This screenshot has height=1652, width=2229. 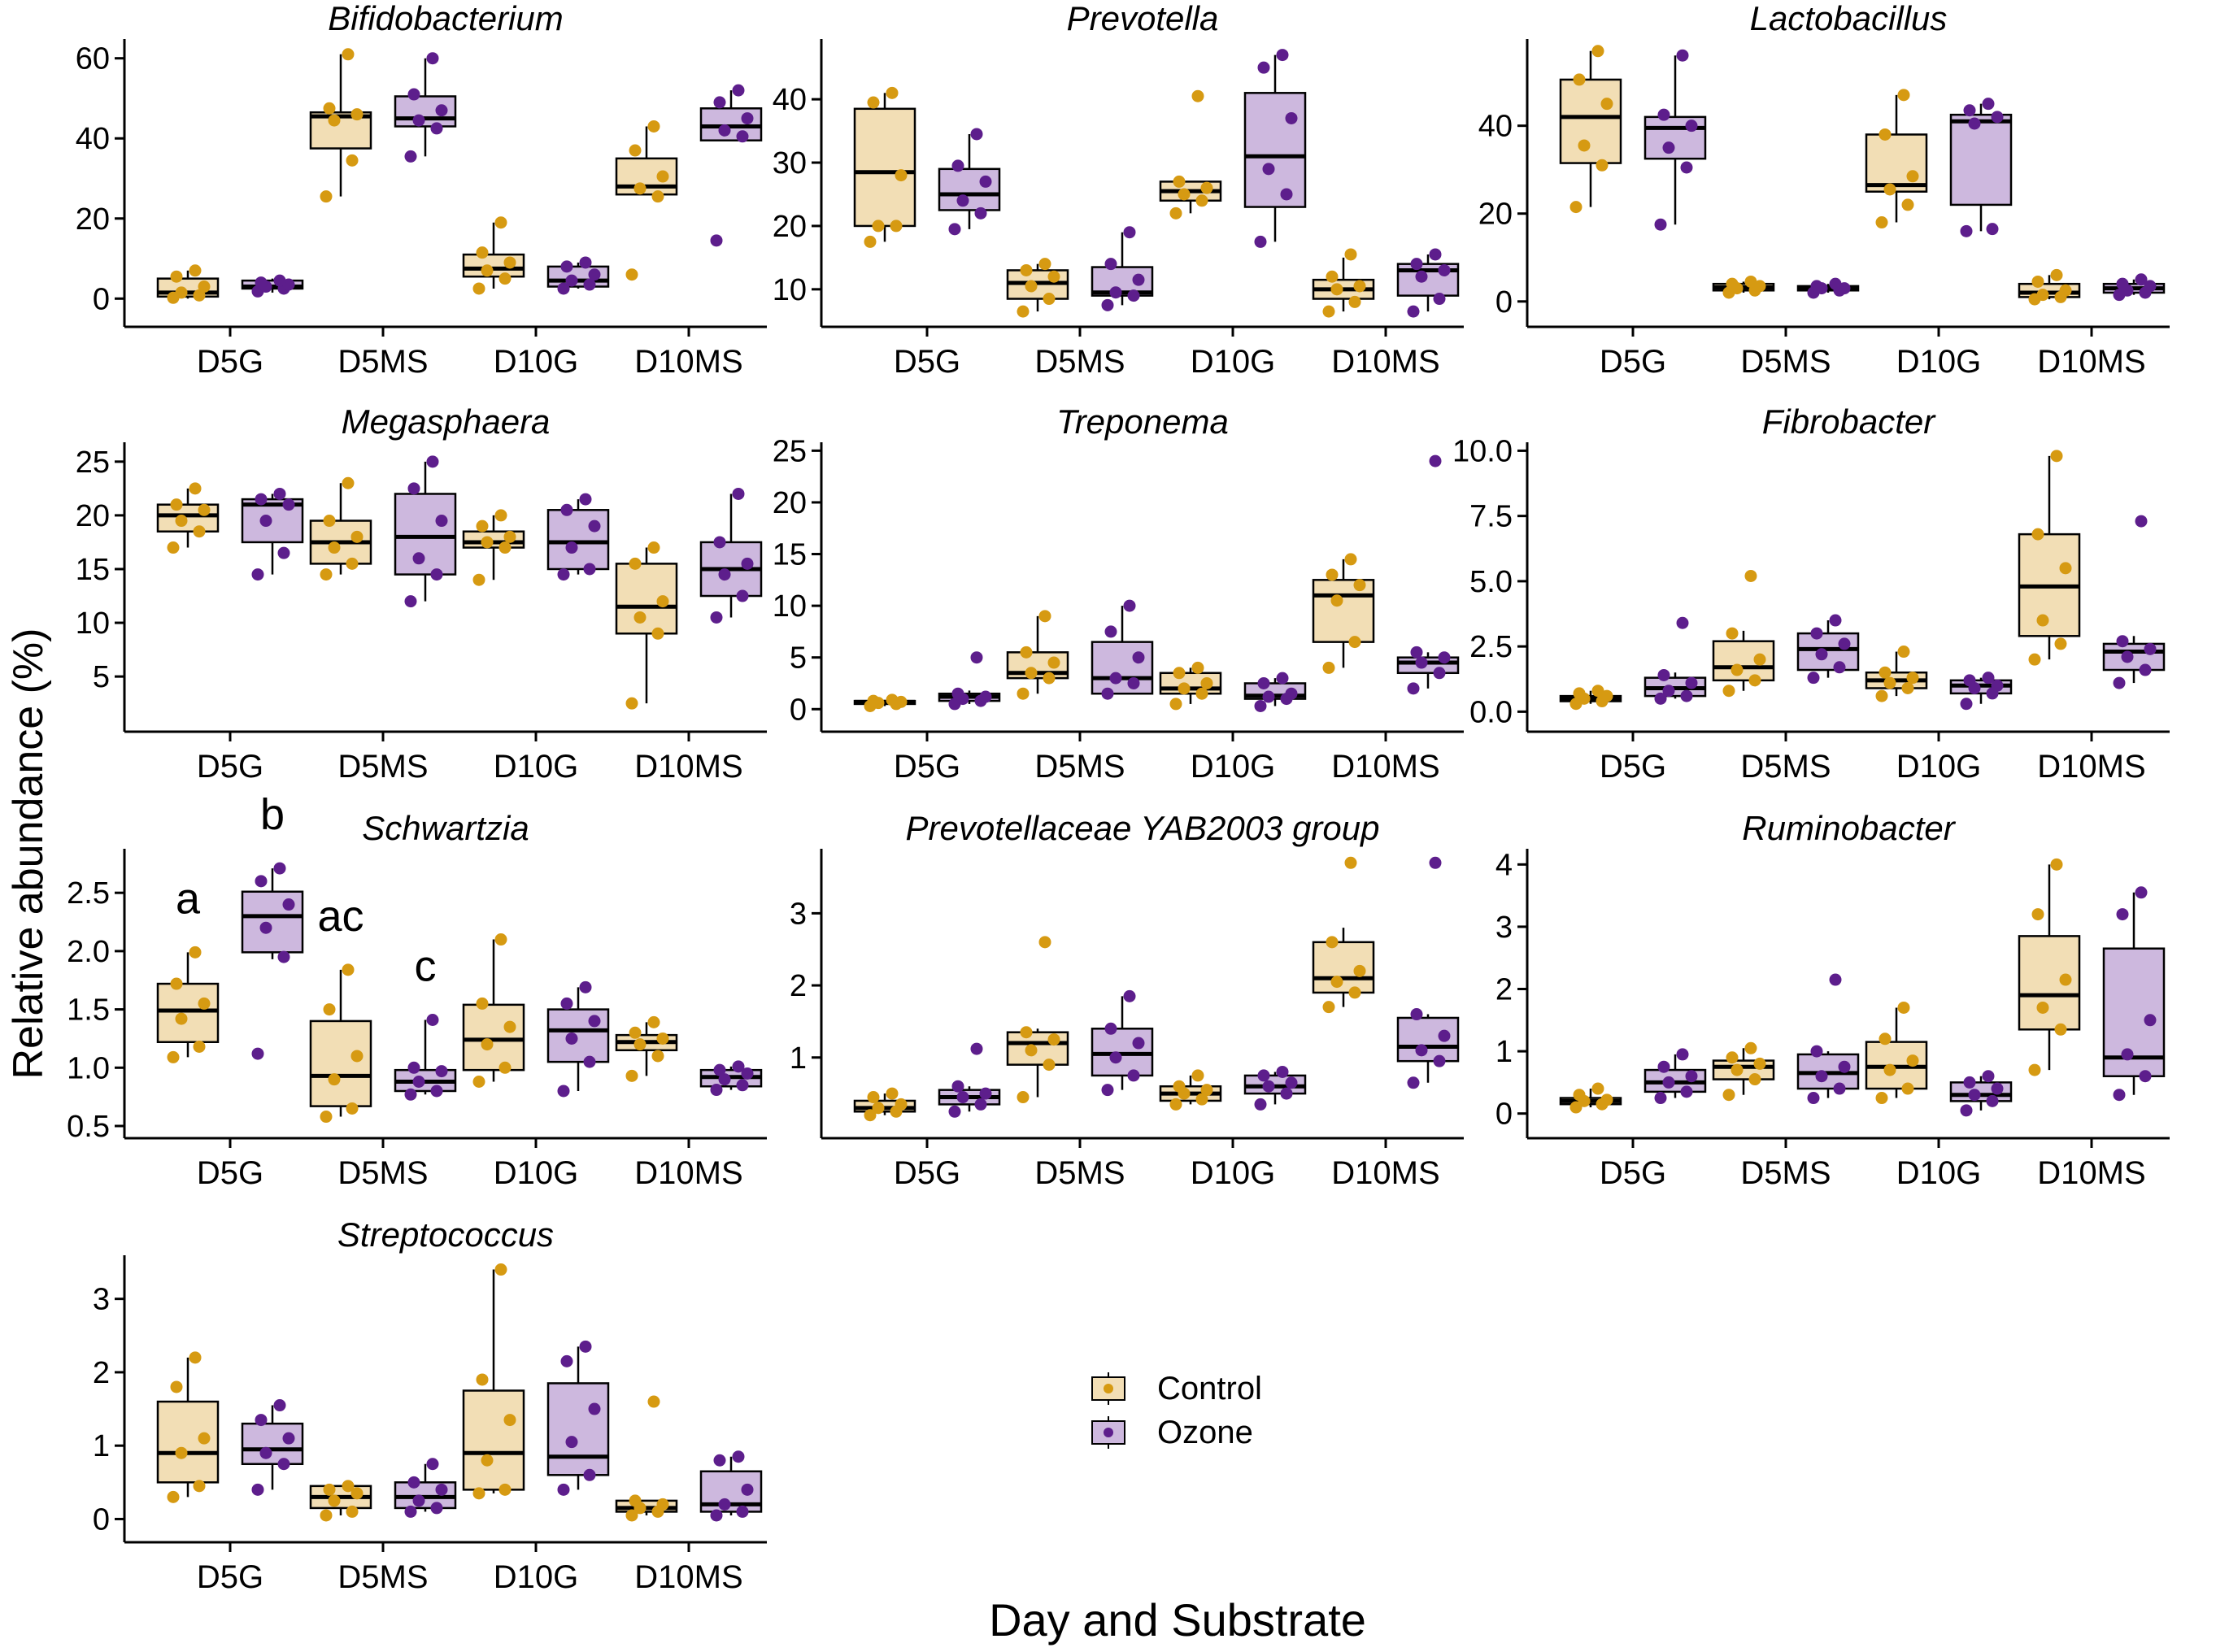 I want to click on panel-title: Treponema, so click(x=1142, y=421).